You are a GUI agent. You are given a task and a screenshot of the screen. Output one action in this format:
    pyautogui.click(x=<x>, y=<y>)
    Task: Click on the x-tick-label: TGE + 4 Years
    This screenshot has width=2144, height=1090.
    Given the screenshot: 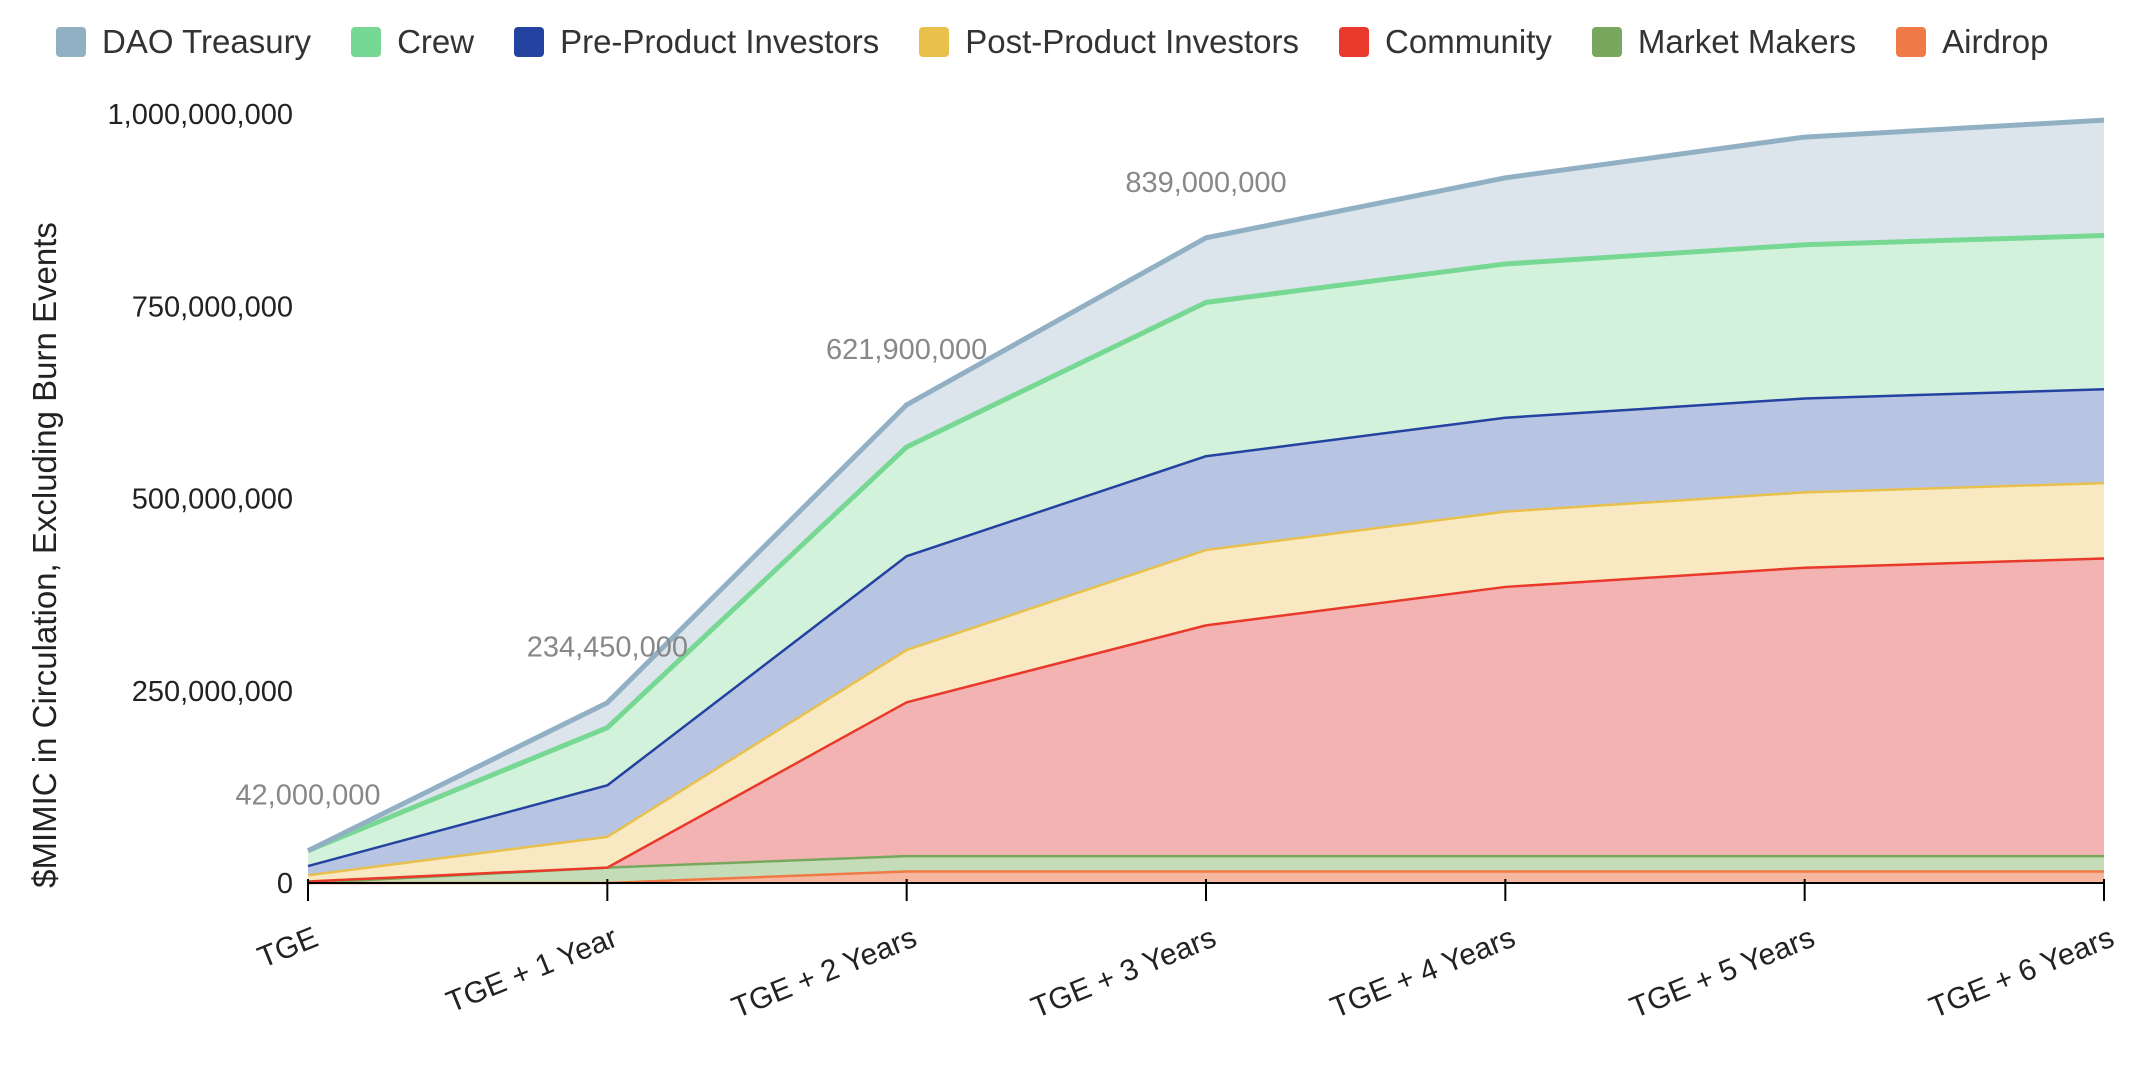 What is the action you would take?
    pyautogui.click(x=1423, y=973)
    